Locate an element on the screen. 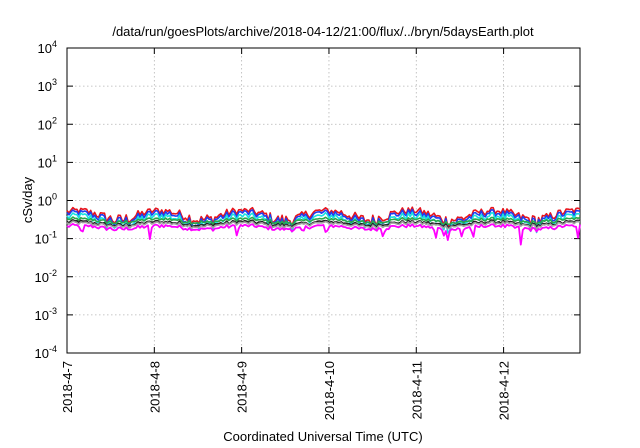 This screenshot has width=640, height=448. y-tick-label: 10² is located at coordinates (47, 123).